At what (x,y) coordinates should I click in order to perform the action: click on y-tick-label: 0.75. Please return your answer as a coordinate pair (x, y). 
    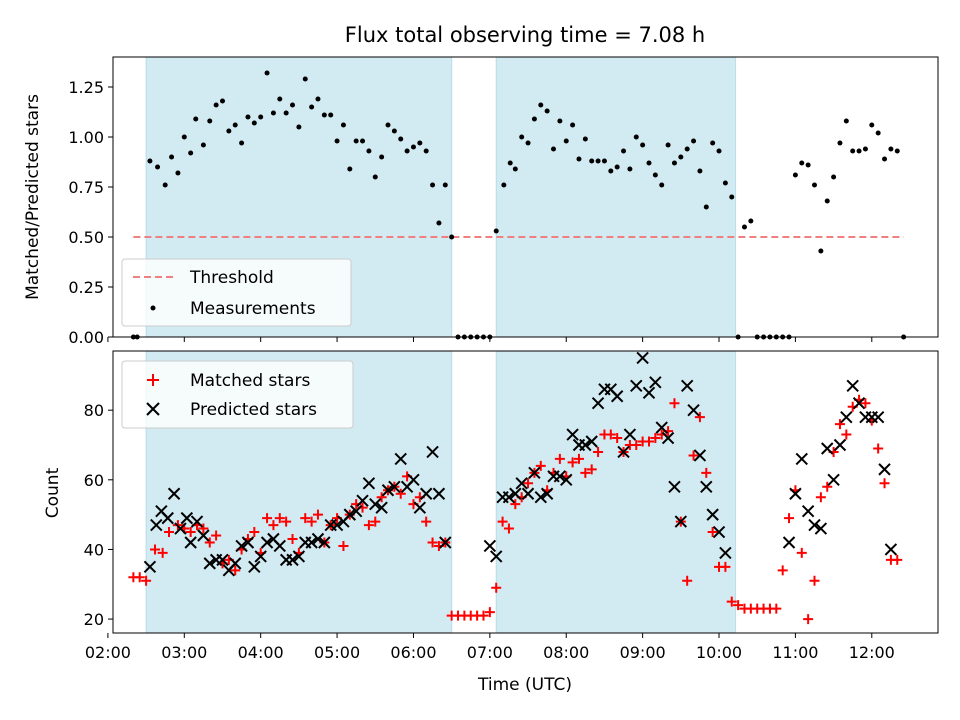
    Looking at the image, I should click on (86, 187).